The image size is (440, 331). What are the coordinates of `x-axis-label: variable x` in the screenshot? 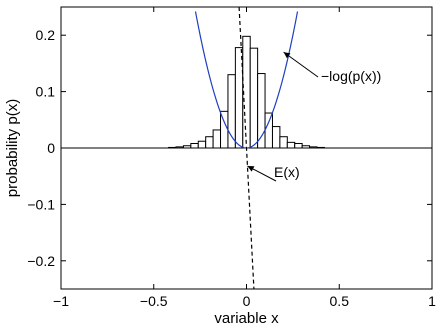 It's located at (246, 318).